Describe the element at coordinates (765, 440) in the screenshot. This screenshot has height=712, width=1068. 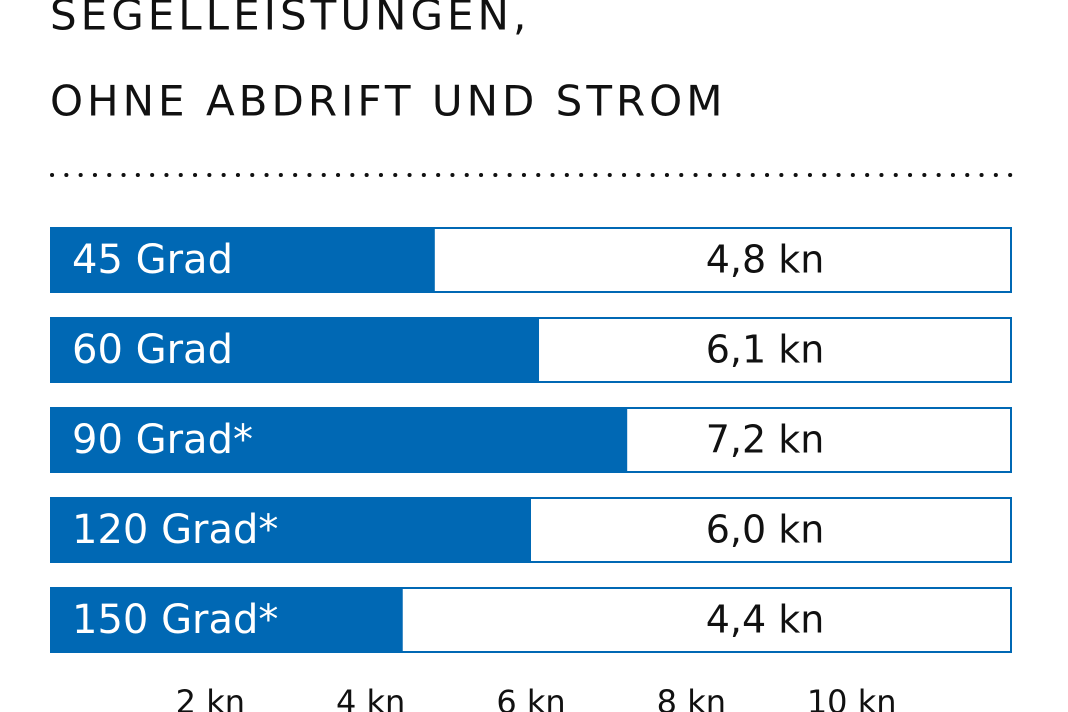
I see `value-label: 7,2 kn` at that location.